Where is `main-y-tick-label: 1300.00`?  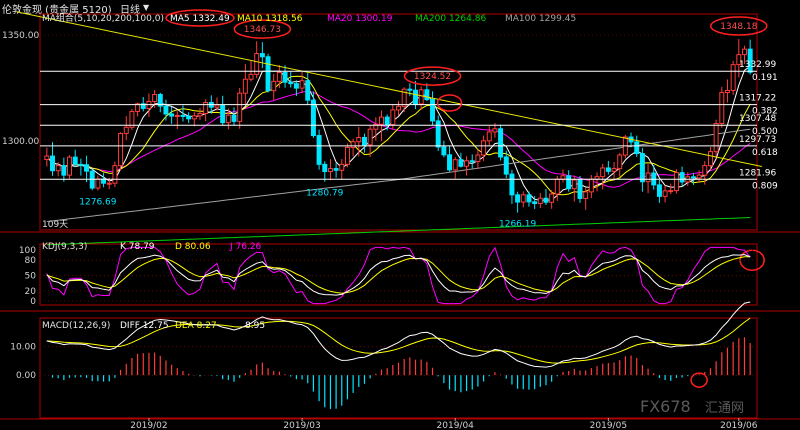 main-y-tick-label: 1300.00 is located at coordinates (20, 142).